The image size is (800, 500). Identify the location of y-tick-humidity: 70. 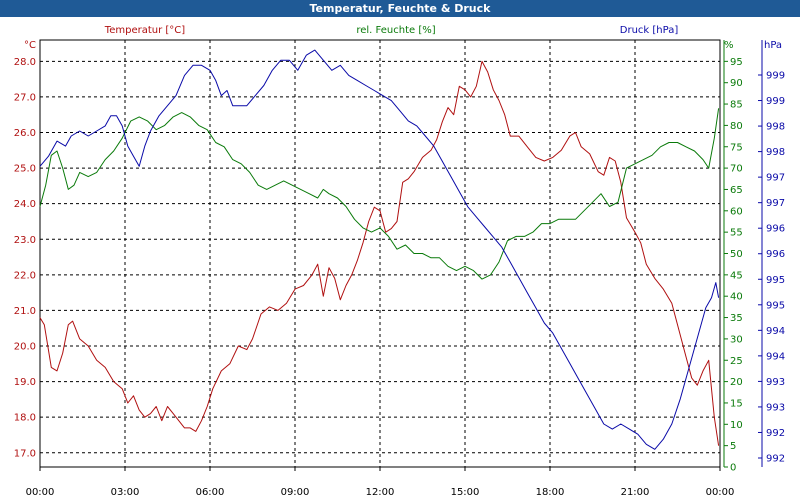
(736, 169).